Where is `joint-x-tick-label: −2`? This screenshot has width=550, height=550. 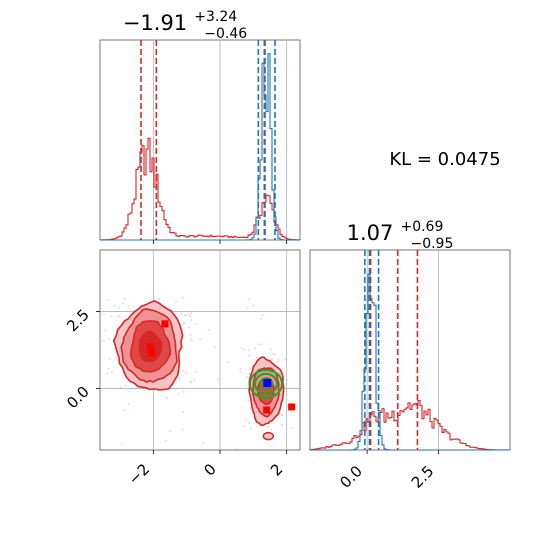 joint-x-tick-label: −2 is located at coordinates (139, 474).